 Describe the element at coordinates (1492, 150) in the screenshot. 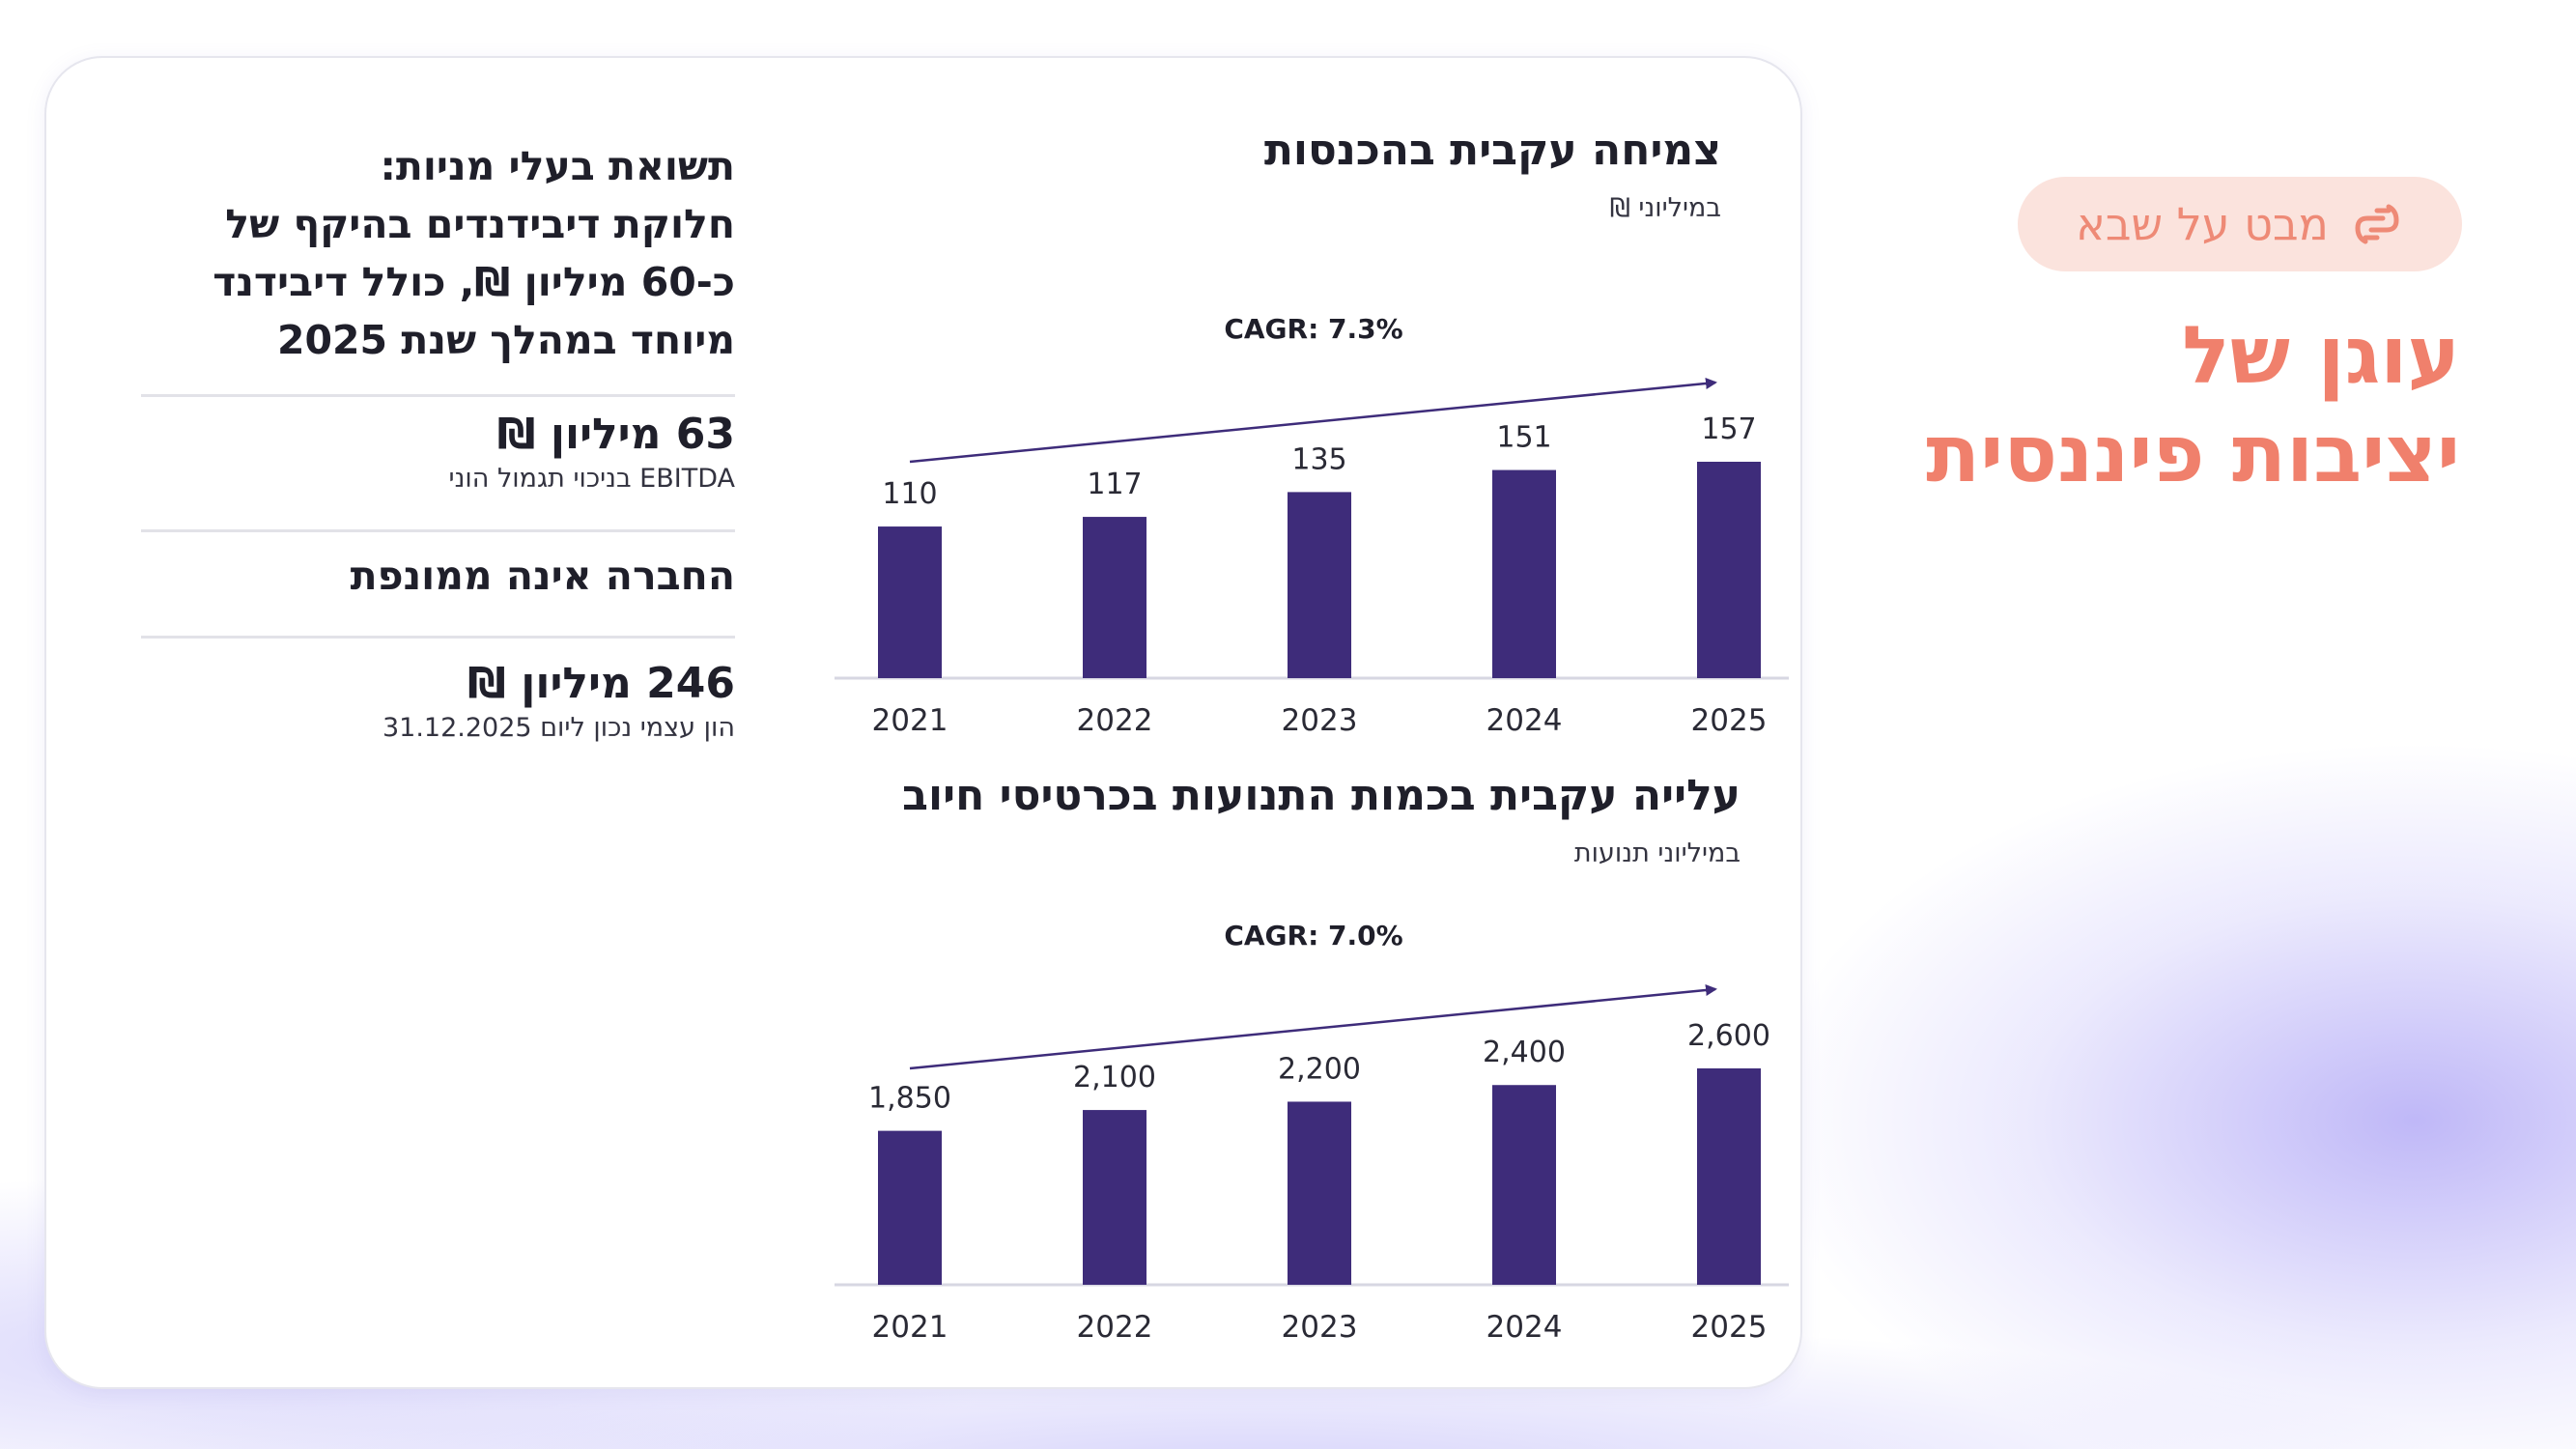

I see `revenue-chart-title: צמיחה עקבית בהכנסות` at that location.